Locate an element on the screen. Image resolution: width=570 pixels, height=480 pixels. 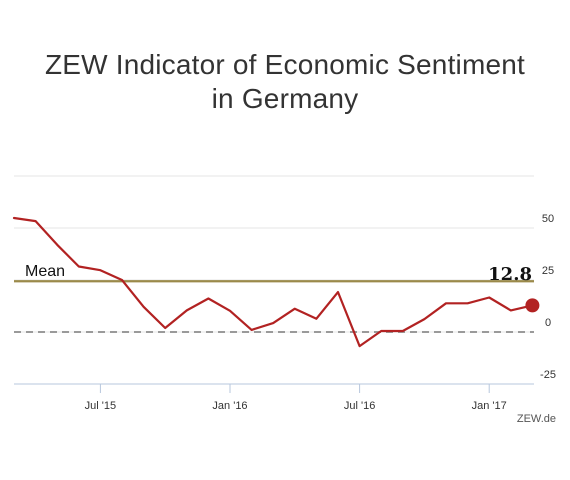
last-value-label: 12.8 is located at coordinates (510, 274).